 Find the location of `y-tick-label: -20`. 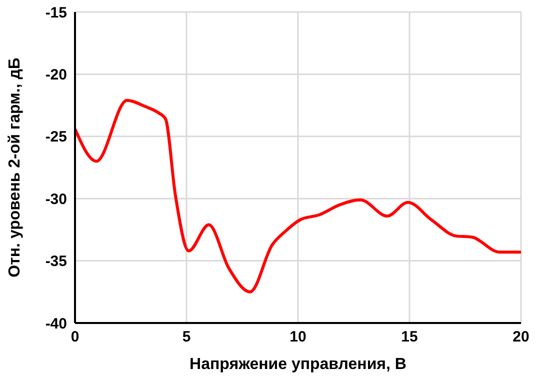

y-tick-label: -20 is located at coordinates (56, 75).